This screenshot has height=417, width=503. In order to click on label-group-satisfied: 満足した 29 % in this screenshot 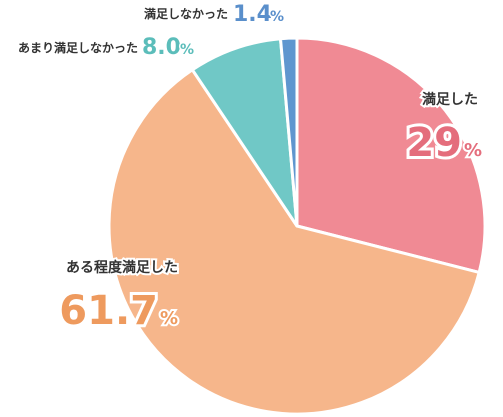, I will do `click(443, 129)`.